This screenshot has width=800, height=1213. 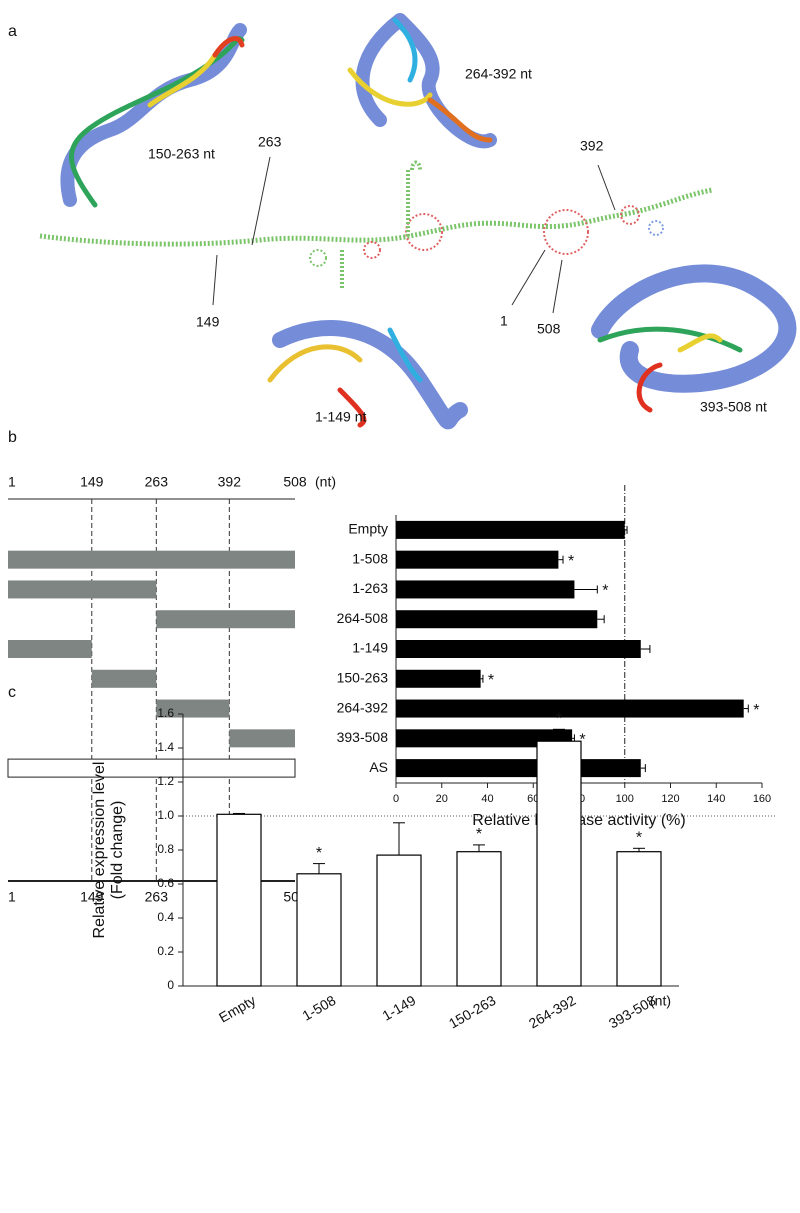 What do you see at coordinates (549, 329) in the screenshot?
I see `position-label: 508` at bounding box center [549, 329].